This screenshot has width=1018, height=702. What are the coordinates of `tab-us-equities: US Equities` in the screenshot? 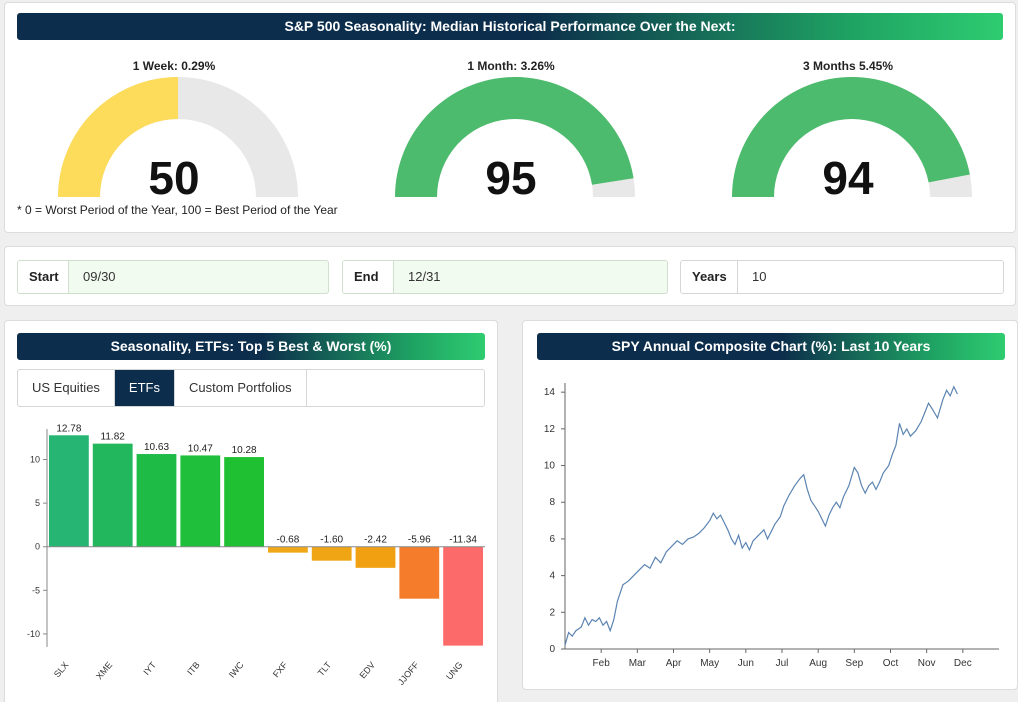 It's located at (66, 388).